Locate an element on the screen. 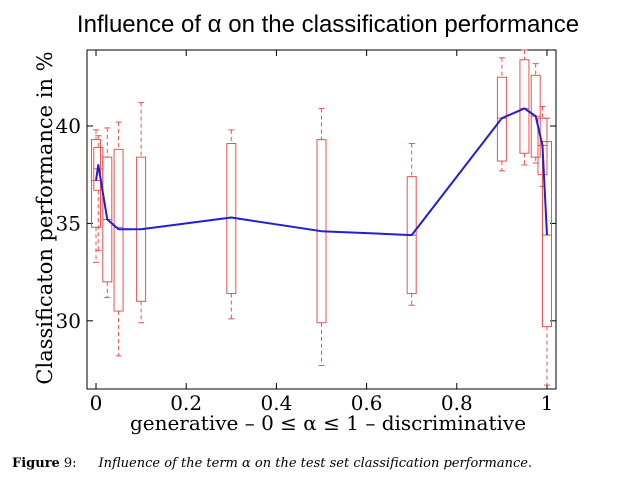 Image resolution: width=619 pixels, height=486 pixels. x-tick-label: 0.2 is located at coordinates (186, 403).